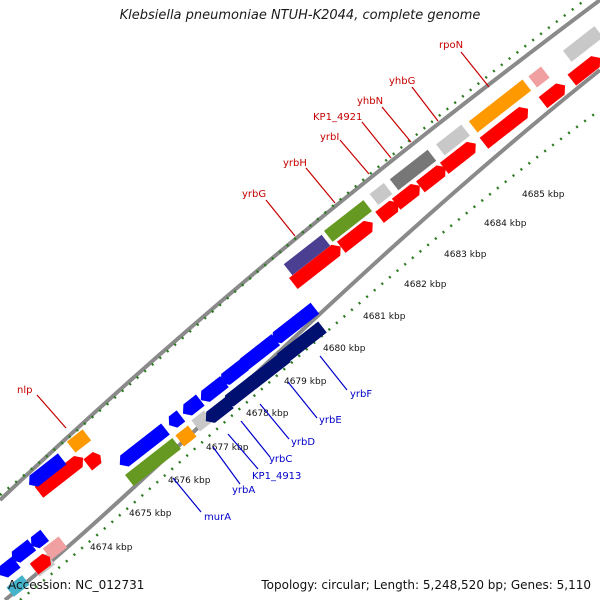 The image size is (600, 600). What do you see at coordinates (187, 495) in the screenshot?
I see `label-leader-murA` at bounding box center [187, 495].